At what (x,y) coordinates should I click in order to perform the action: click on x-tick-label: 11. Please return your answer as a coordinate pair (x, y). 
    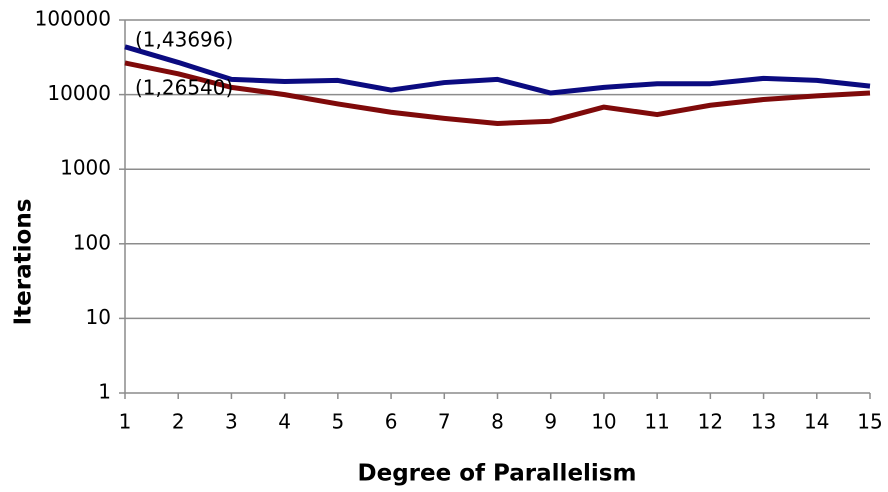
    Looking at the image, I should click on (656, 422).